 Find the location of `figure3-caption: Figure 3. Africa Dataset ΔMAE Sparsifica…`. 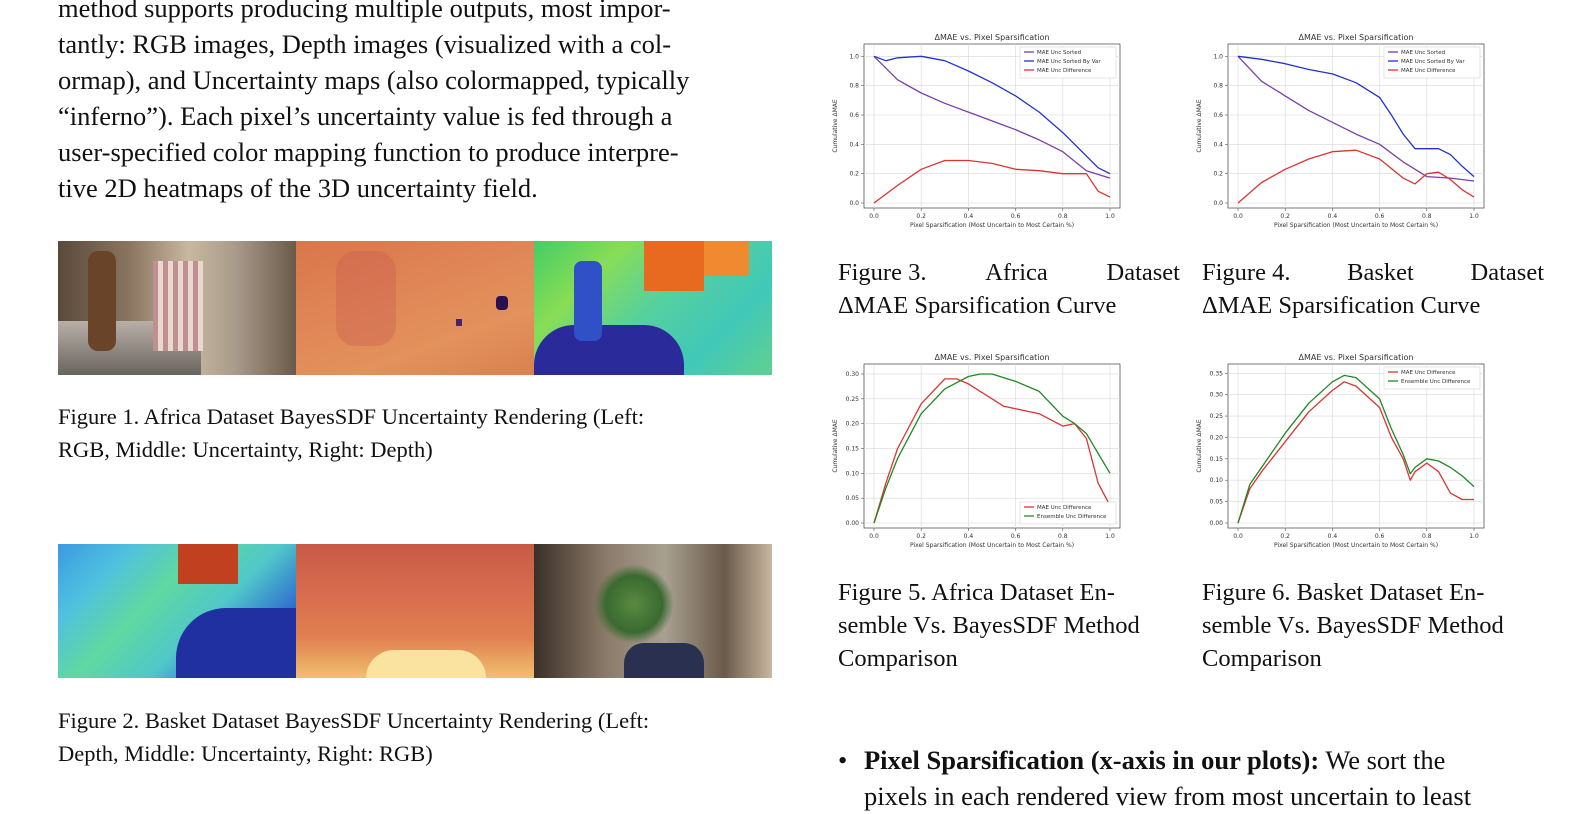

figure3-caption: Figure 3. Africa Dataset ΔMAE Sparsifica… is located at coordinates (1009, 289).